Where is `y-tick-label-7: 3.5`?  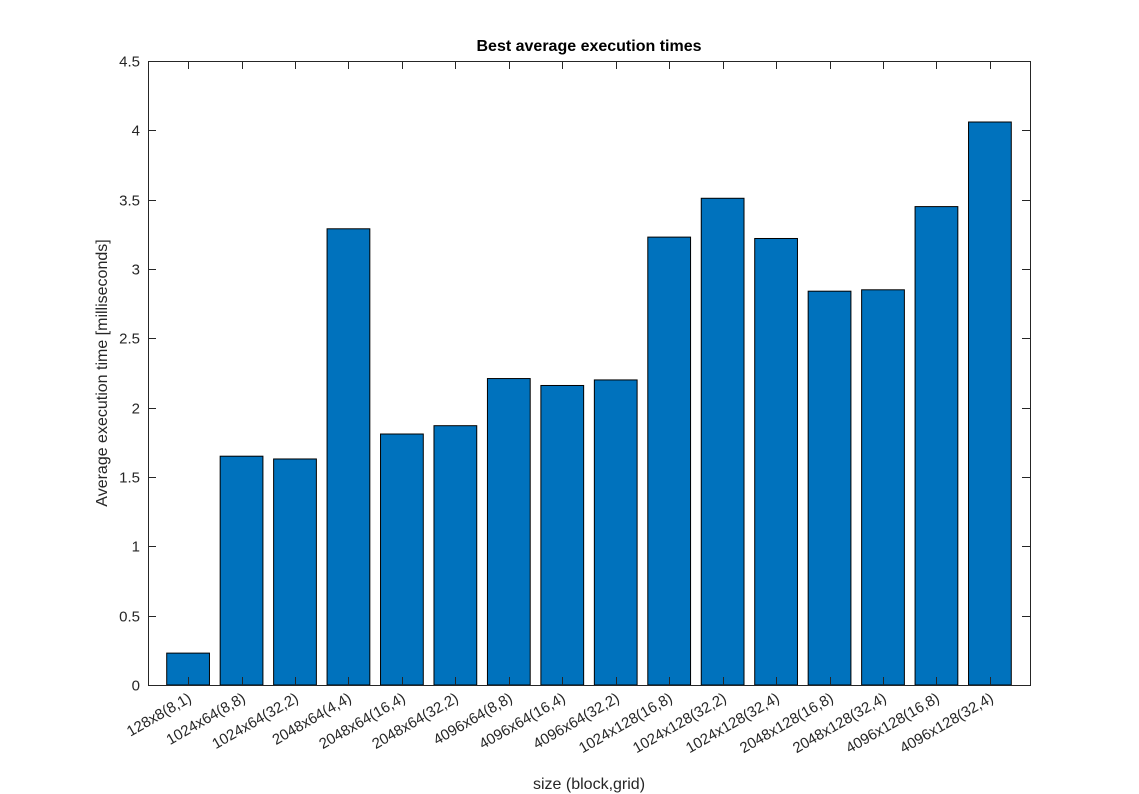
y-tick-label-7: 3.5 is located at coordinates (129, 201).